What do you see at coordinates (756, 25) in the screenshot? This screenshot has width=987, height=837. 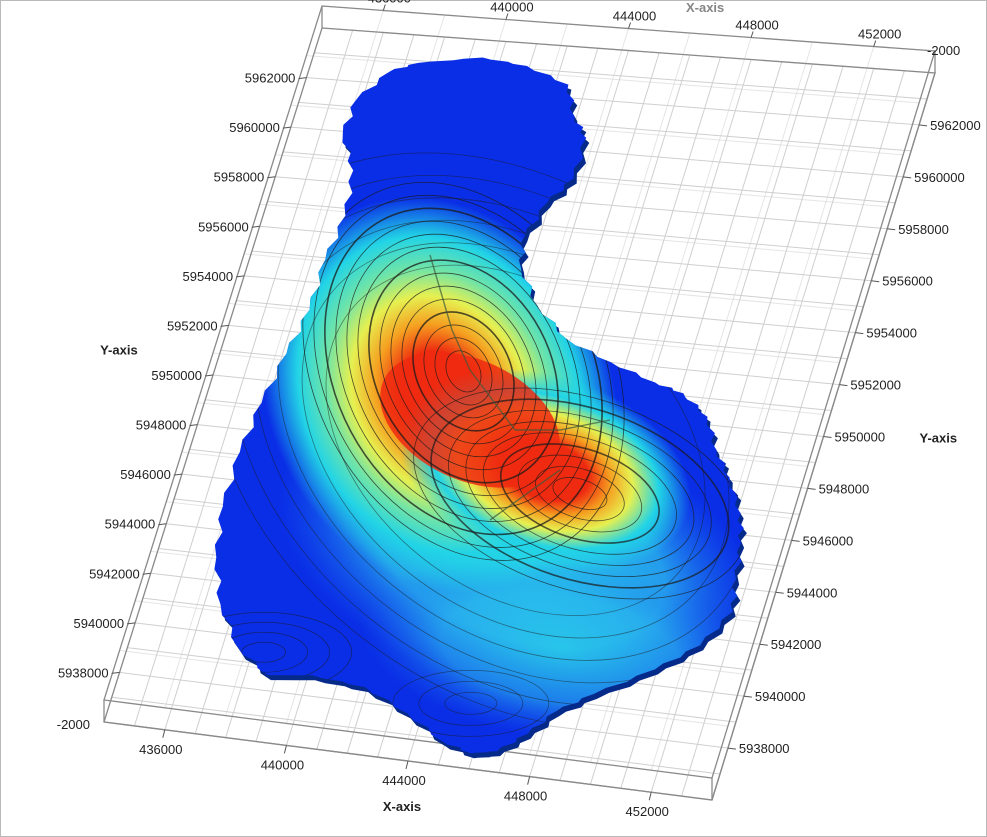 I see `x-top-tick-label: 448000` at bounding box center [756, 25].